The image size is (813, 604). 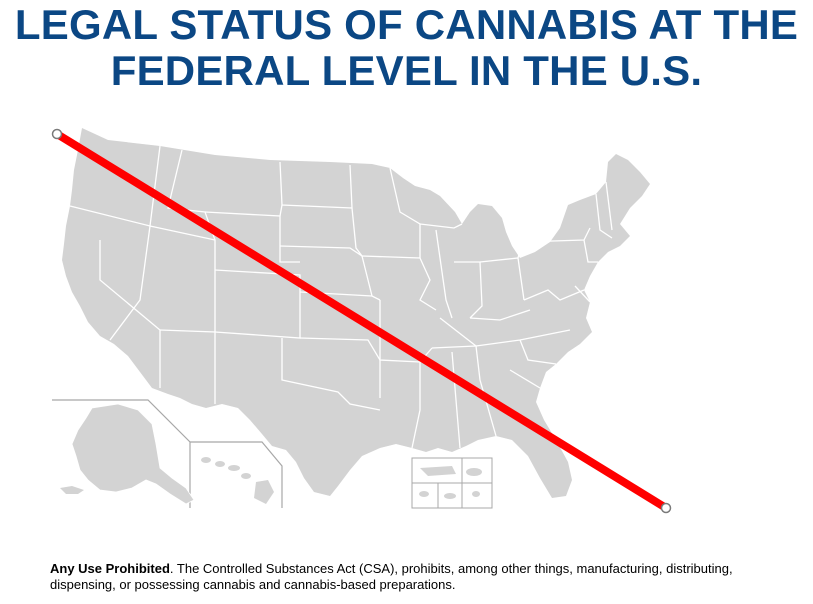 What do you see at coordinates (110, 568) in the screenshot?
I see `caption-bold: Any Use Prohibited` at bounding box center [110, 568].